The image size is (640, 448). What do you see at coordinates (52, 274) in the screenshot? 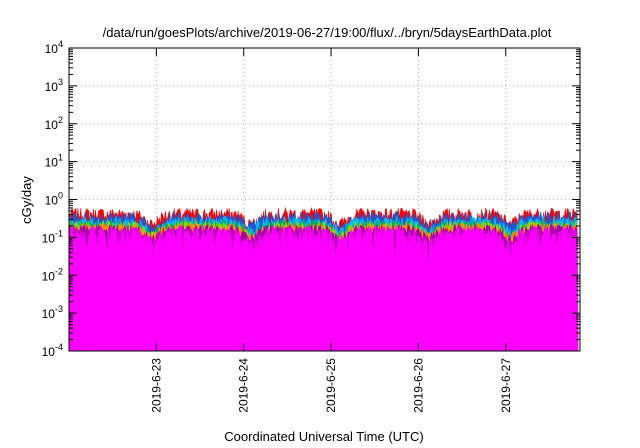
I see `y-tick-label: 10⁻²` at bounding box center [52, 274].